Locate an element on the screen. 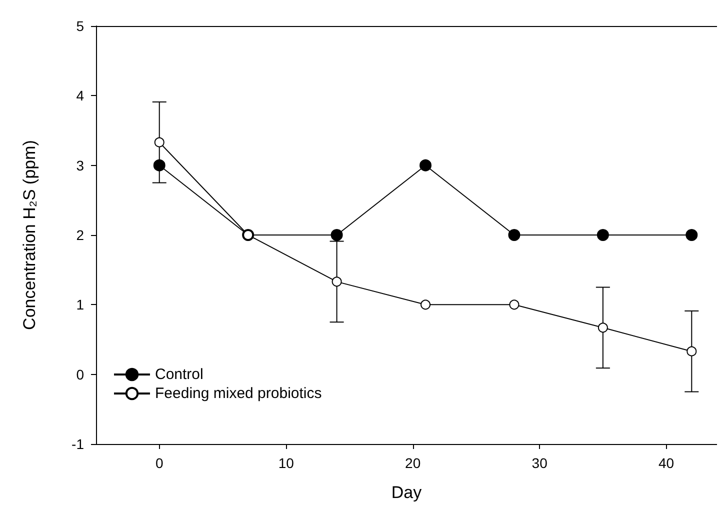 This screenshot has height=524, width=725. x-tick-label: 40 is located at coordinates (666, 463).